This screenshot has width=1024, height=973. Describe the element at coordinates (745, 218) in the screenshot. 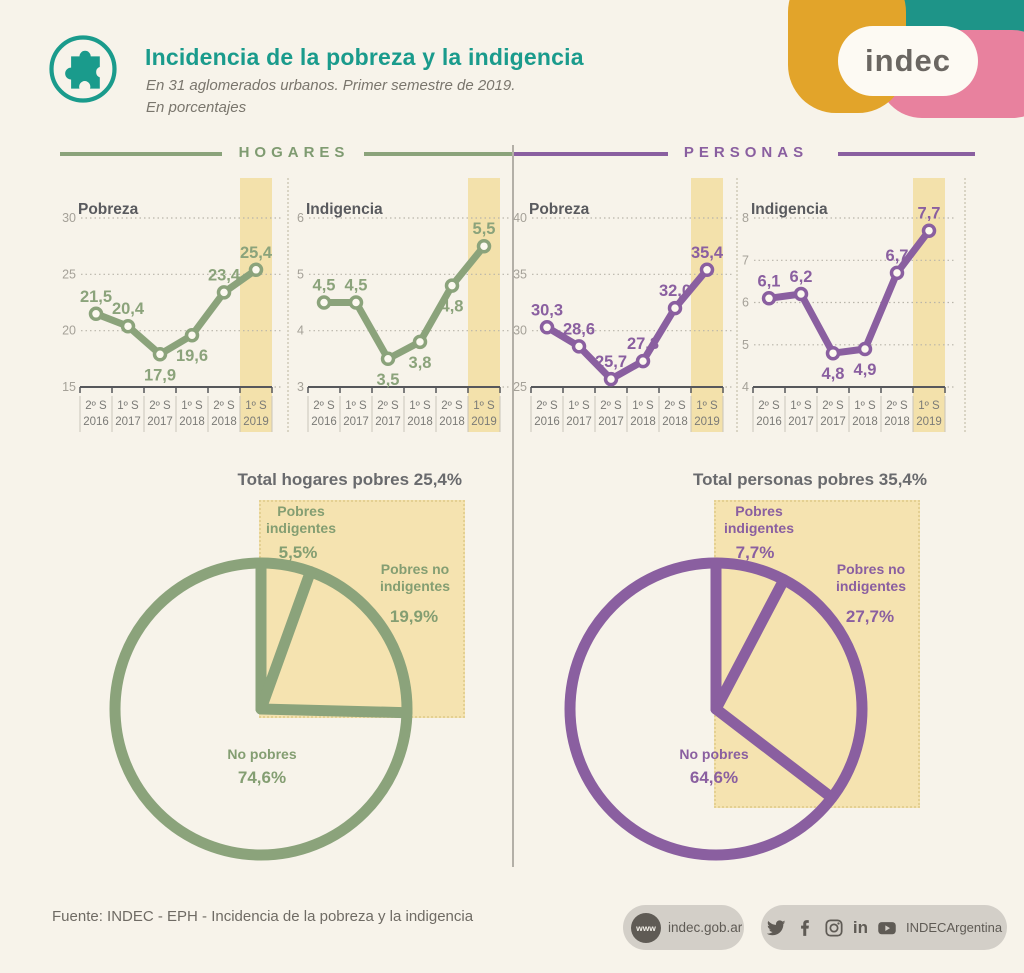

I see `svg-text: 8` at that location.